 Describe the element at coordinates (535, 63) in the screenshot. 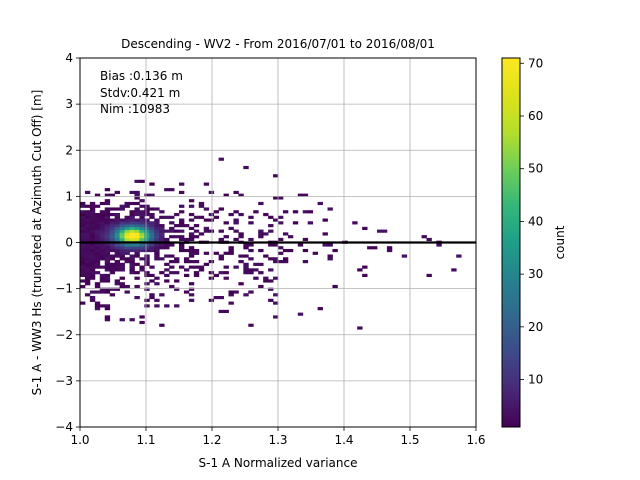

I see `colorbar-tick-label: 70` at that location.